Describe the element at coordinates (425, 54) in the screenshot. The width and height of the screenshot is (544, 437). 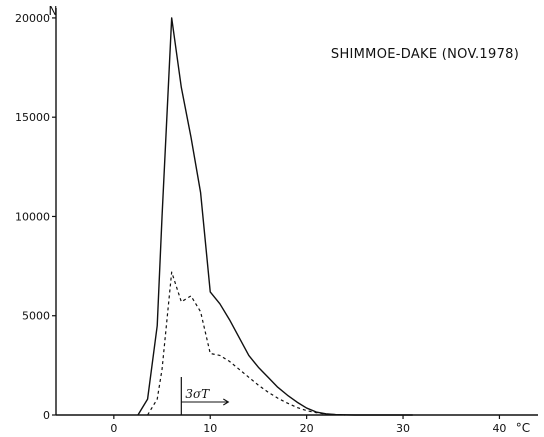
I see `chart-title: SHIMMOE-DAKE (NOV.1978)` at that location.